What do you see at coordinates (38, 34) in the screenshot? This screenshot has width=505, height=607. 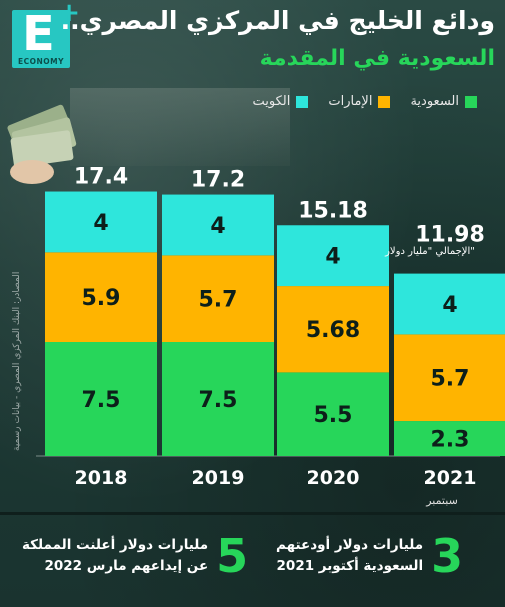 I see `logo-letter: E` at bounding box center [38, 34].